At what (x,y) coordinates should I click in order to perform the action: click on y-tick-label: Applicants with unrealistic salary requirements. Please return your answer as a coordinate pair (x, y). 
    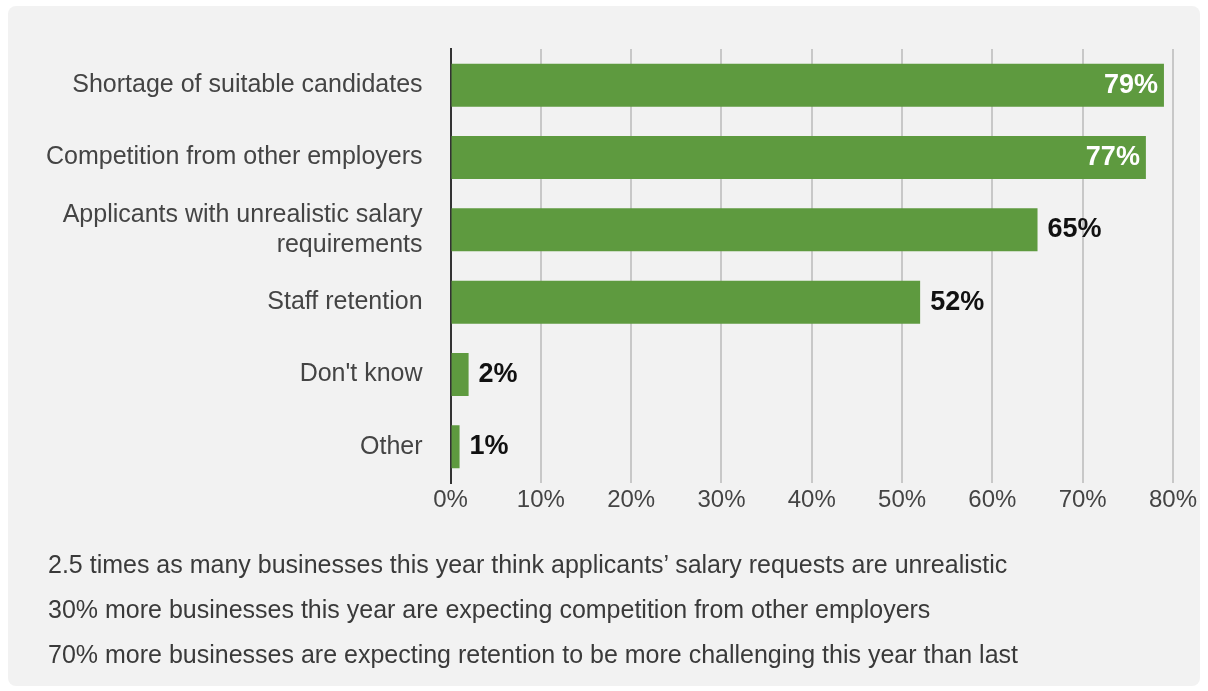
    Looking at the image, I should click on (243, 227).